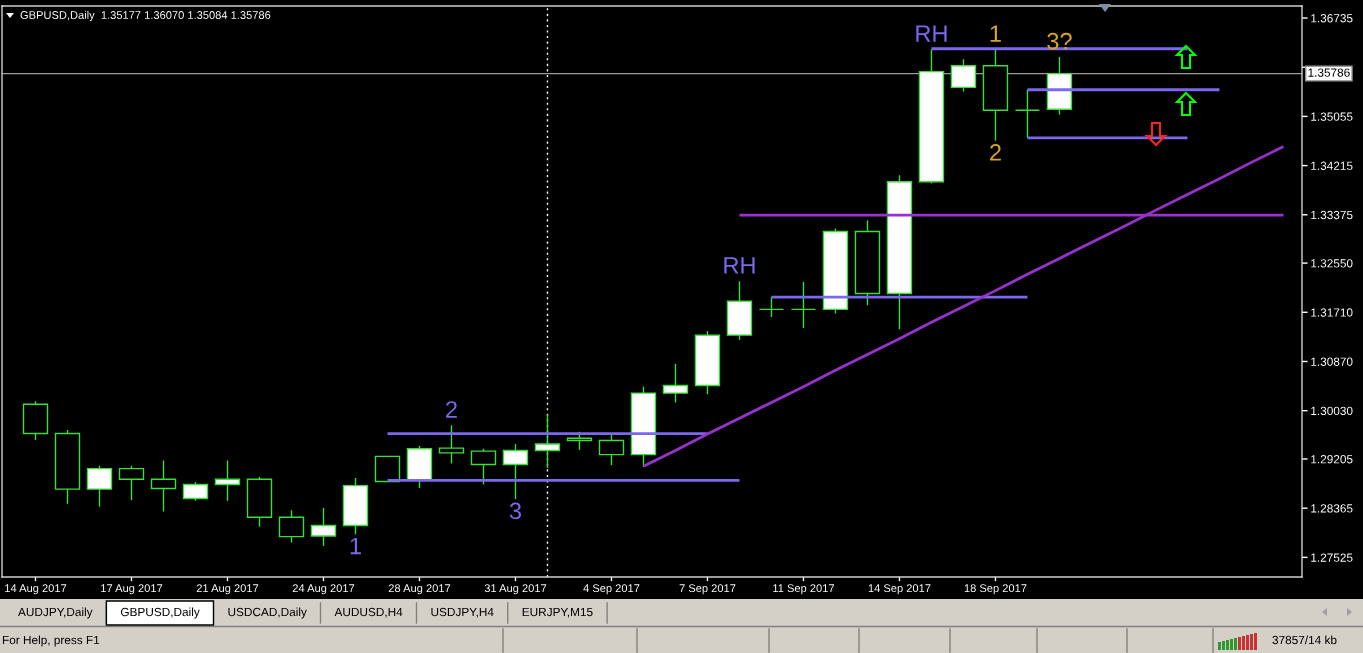 The width and height of the screenshot is (1363, 653). Describe the element at coordinates (419, 589) in the screenshot. I see `x-tick-label: 28 Aug 2017` at that location.